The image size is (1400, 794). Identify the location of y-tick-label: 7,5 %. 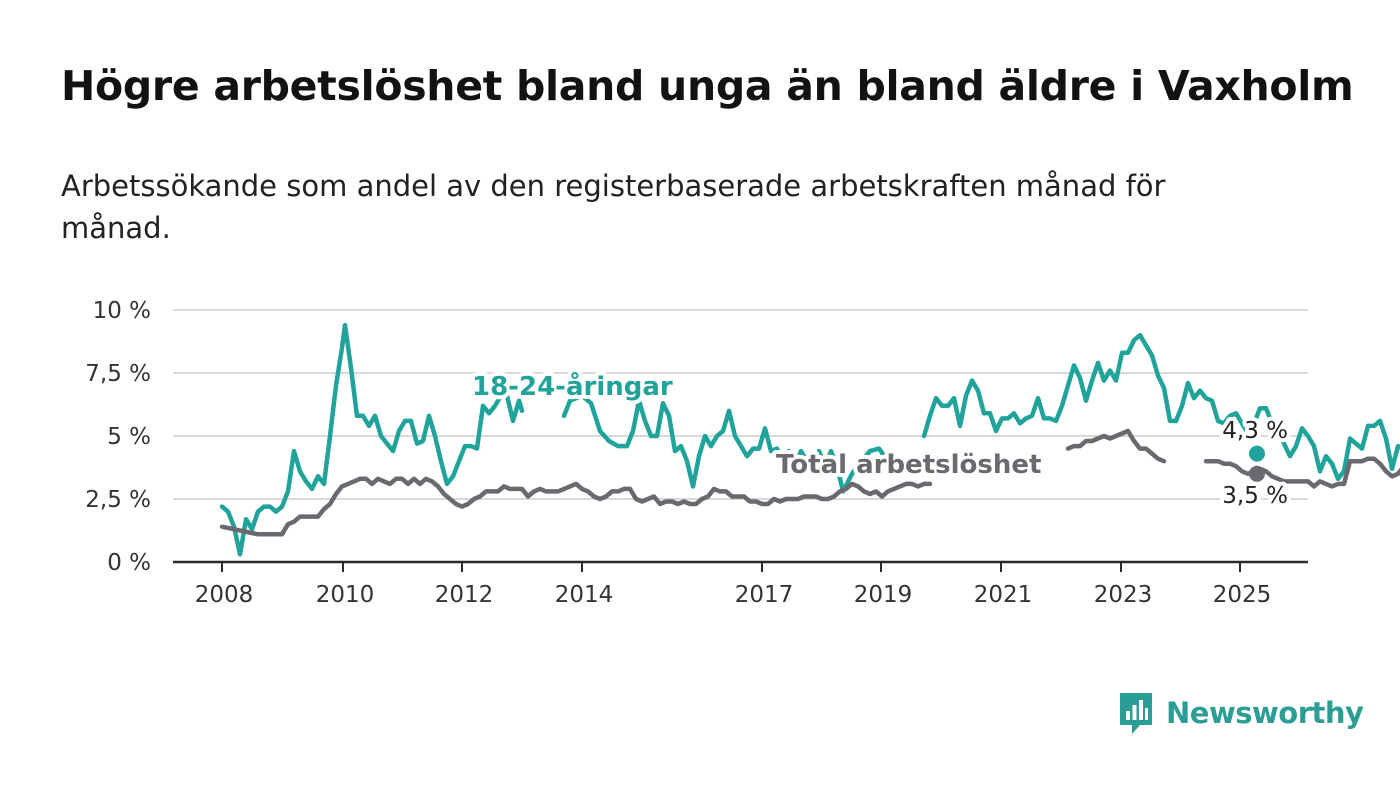
(118, 374).